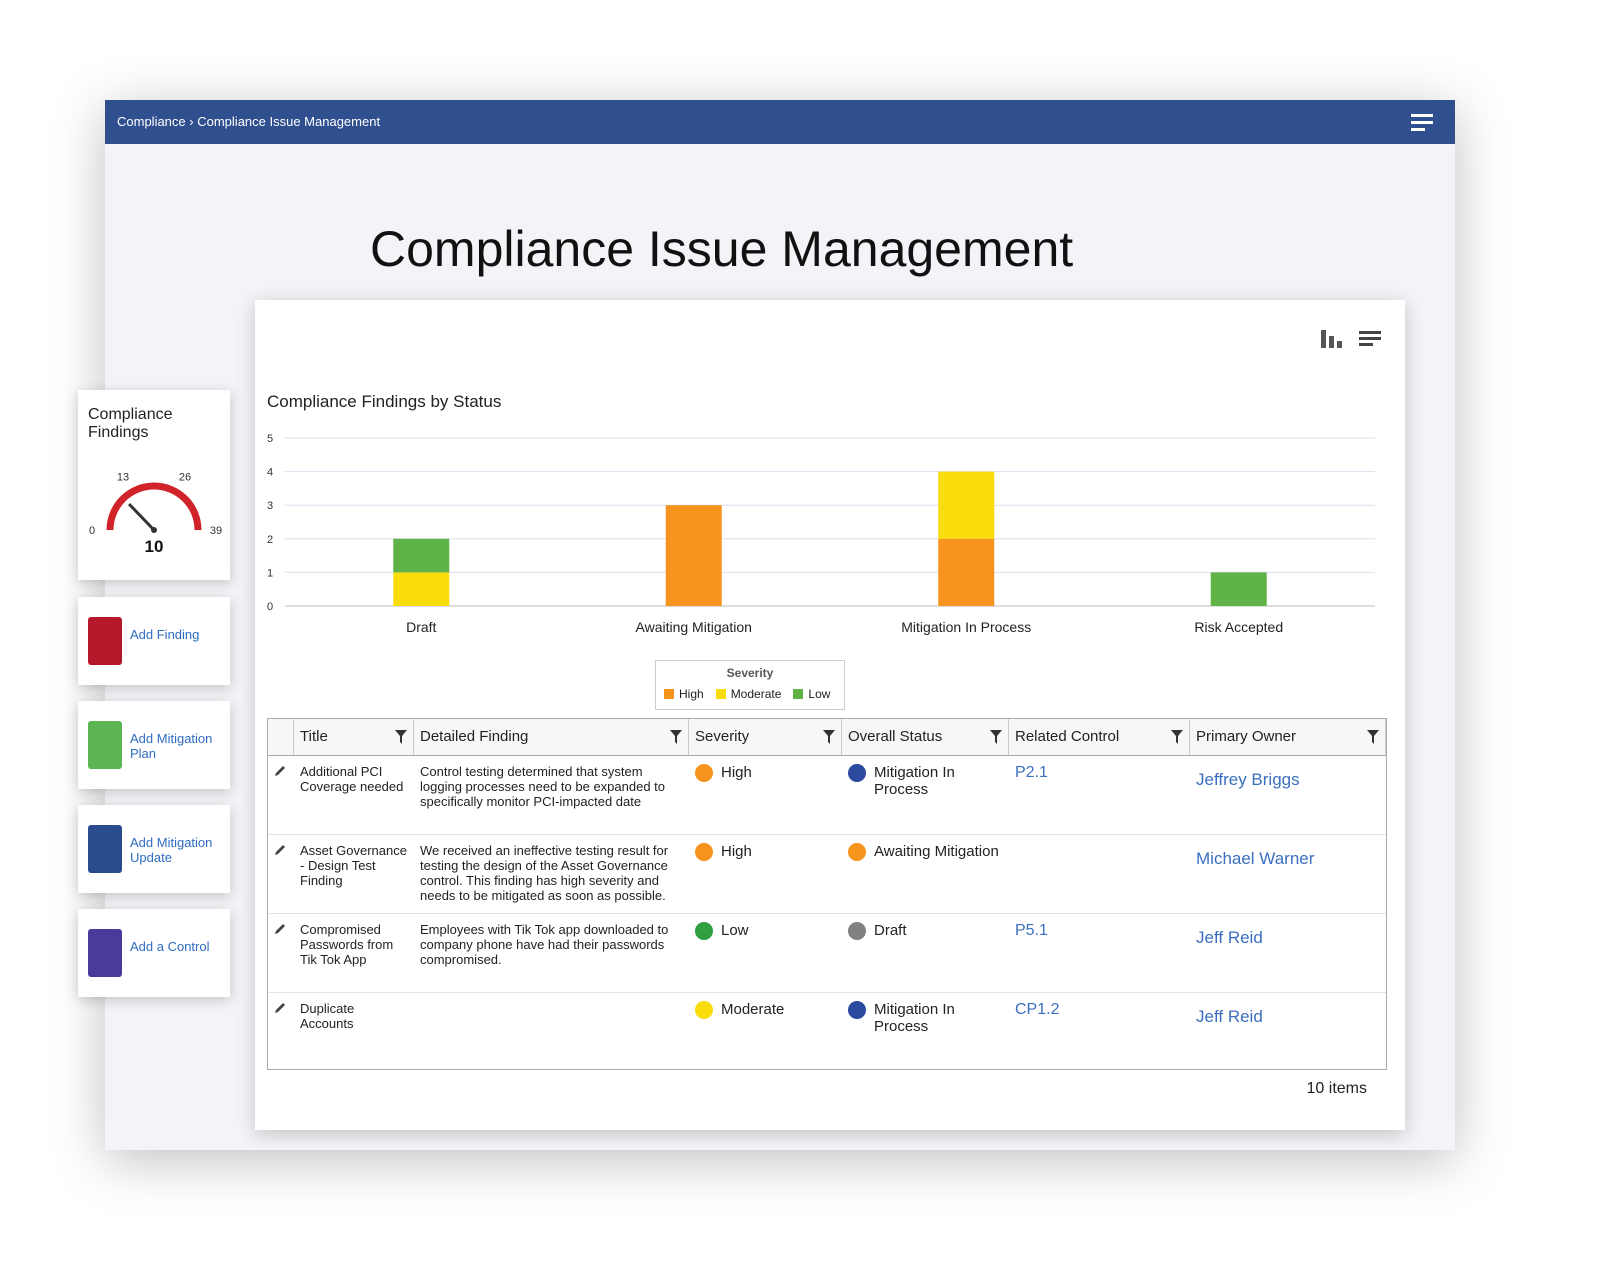  What do you see at coordinates (895, 736) in the screenshot?
I see `column-header-label: Overall Status` at bounding box center [895, 736].